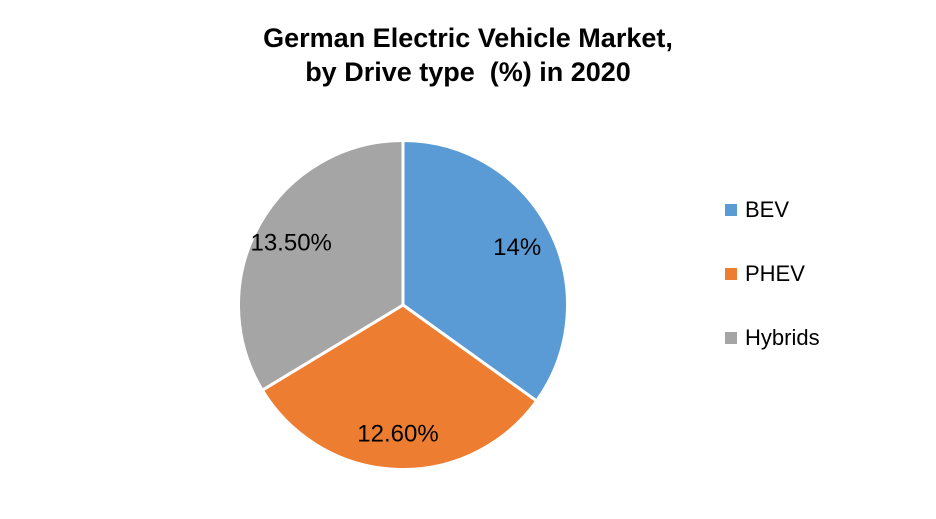  I want to click on legend-item-hybrids: Hybrids, so click(772, 338).